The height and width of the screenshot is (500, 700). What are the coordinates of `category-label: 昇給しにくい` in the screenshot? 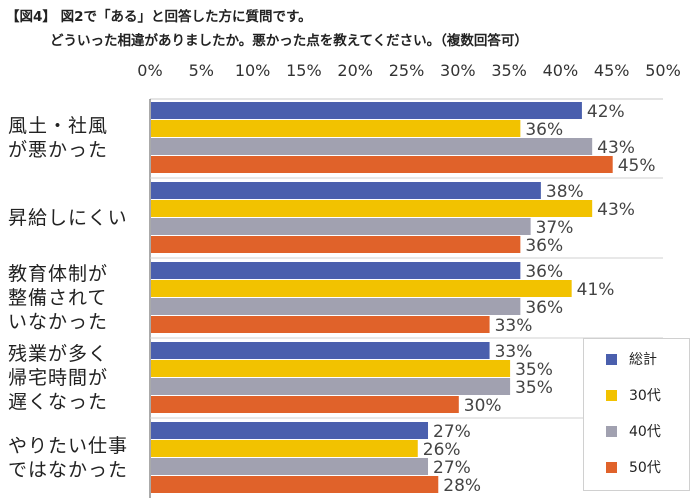 It's located at (78, 218).